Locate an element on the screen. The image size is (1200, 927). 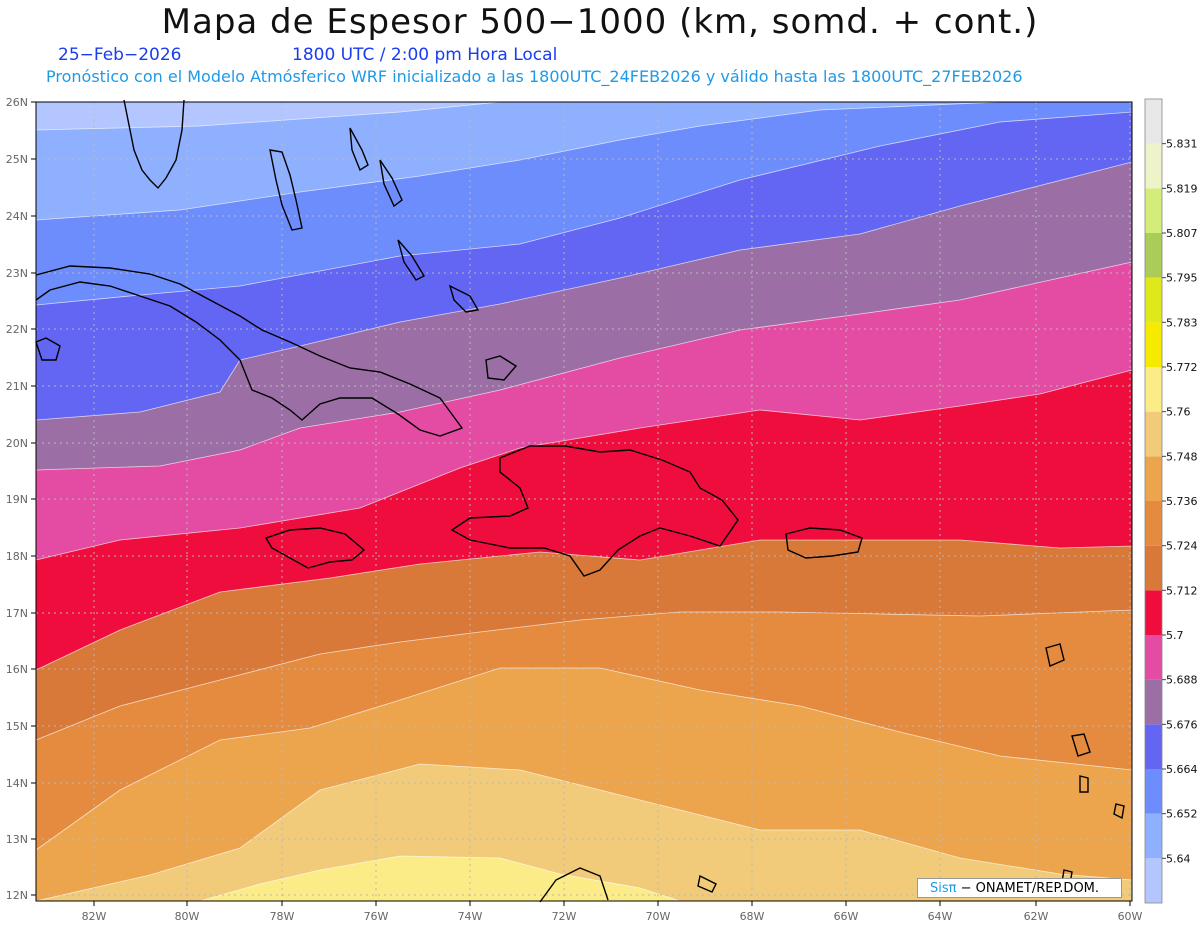
colorbar-label-5.664: 5.664 is located at coordinates (1182, 769).